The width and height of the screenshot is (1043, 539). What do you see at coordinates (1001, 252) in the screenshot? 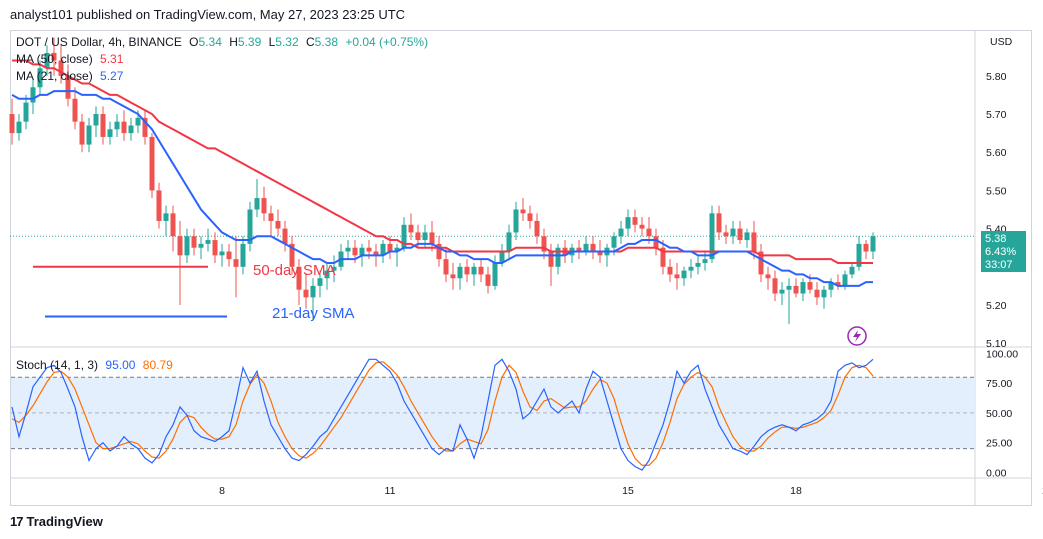
I see `last-change-pct: 6.43%` at bounding box center [1001, 252].